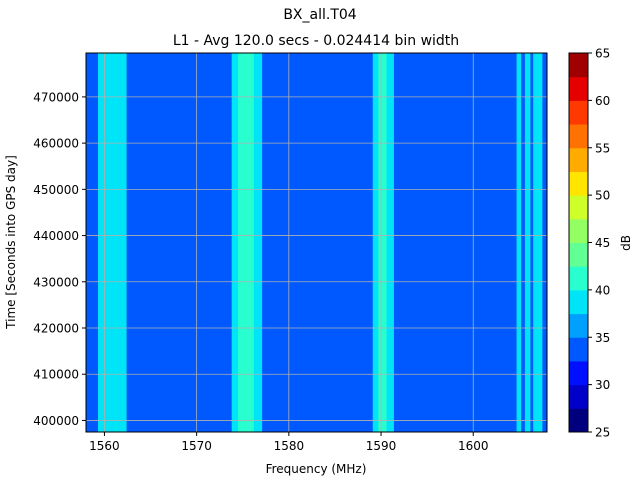 This screenshot has height=480, width=640. Describe the element at coordinates (602, 433) in the screenshot. I see `colorbar-tick-label-0: 25` at that location.